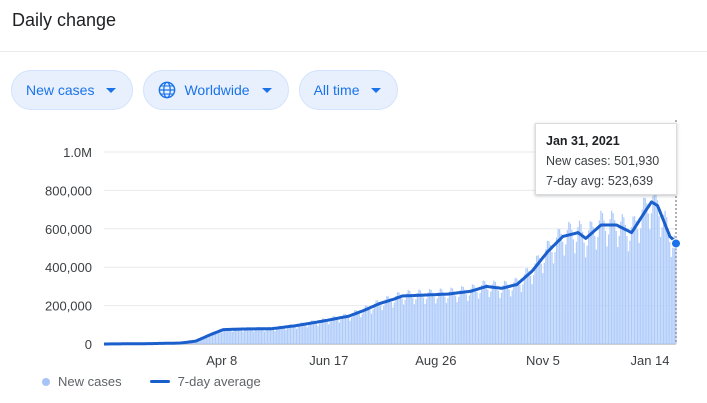 Image resolution: width=707 pixels, height=403 pixels. Describe the element at coordinates (90, 381) in the screenshot. I see `legend-bar-label: New cases` at that location.